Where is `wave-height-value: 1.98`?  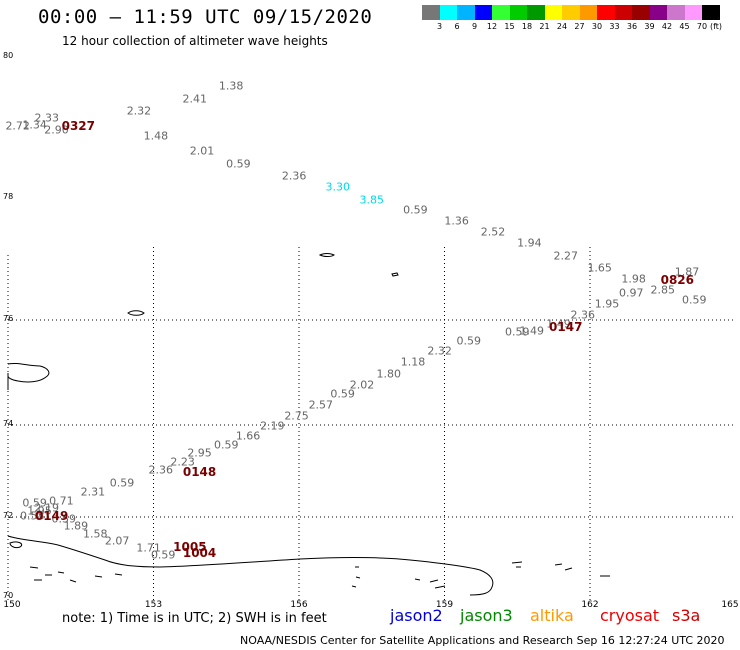
wave-height-value: 1.98 is located at coordinates (633, 279).